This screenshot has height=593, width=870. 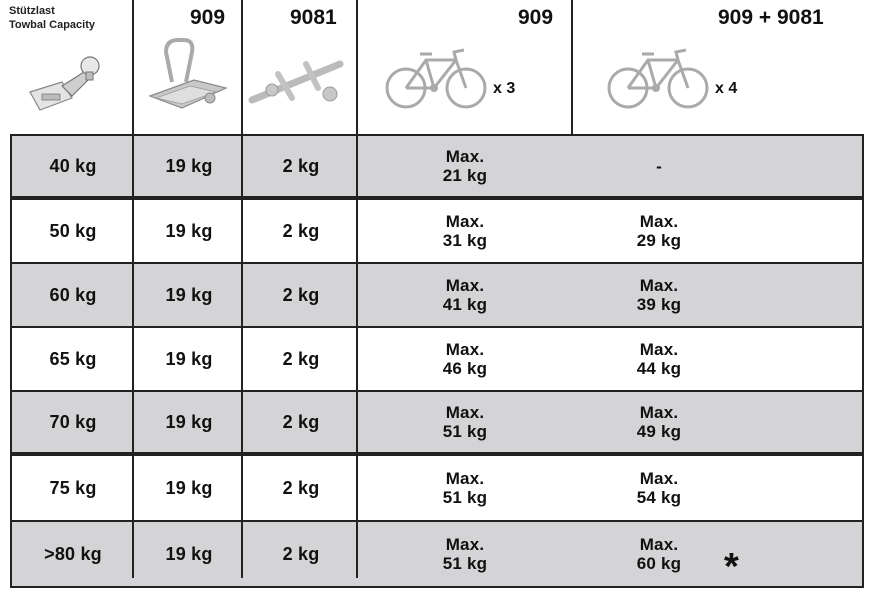 What do you see at coordinates (659, 240) in the screenshot?
I see `max-value: 29 kg` at bounding box center [659, 240].